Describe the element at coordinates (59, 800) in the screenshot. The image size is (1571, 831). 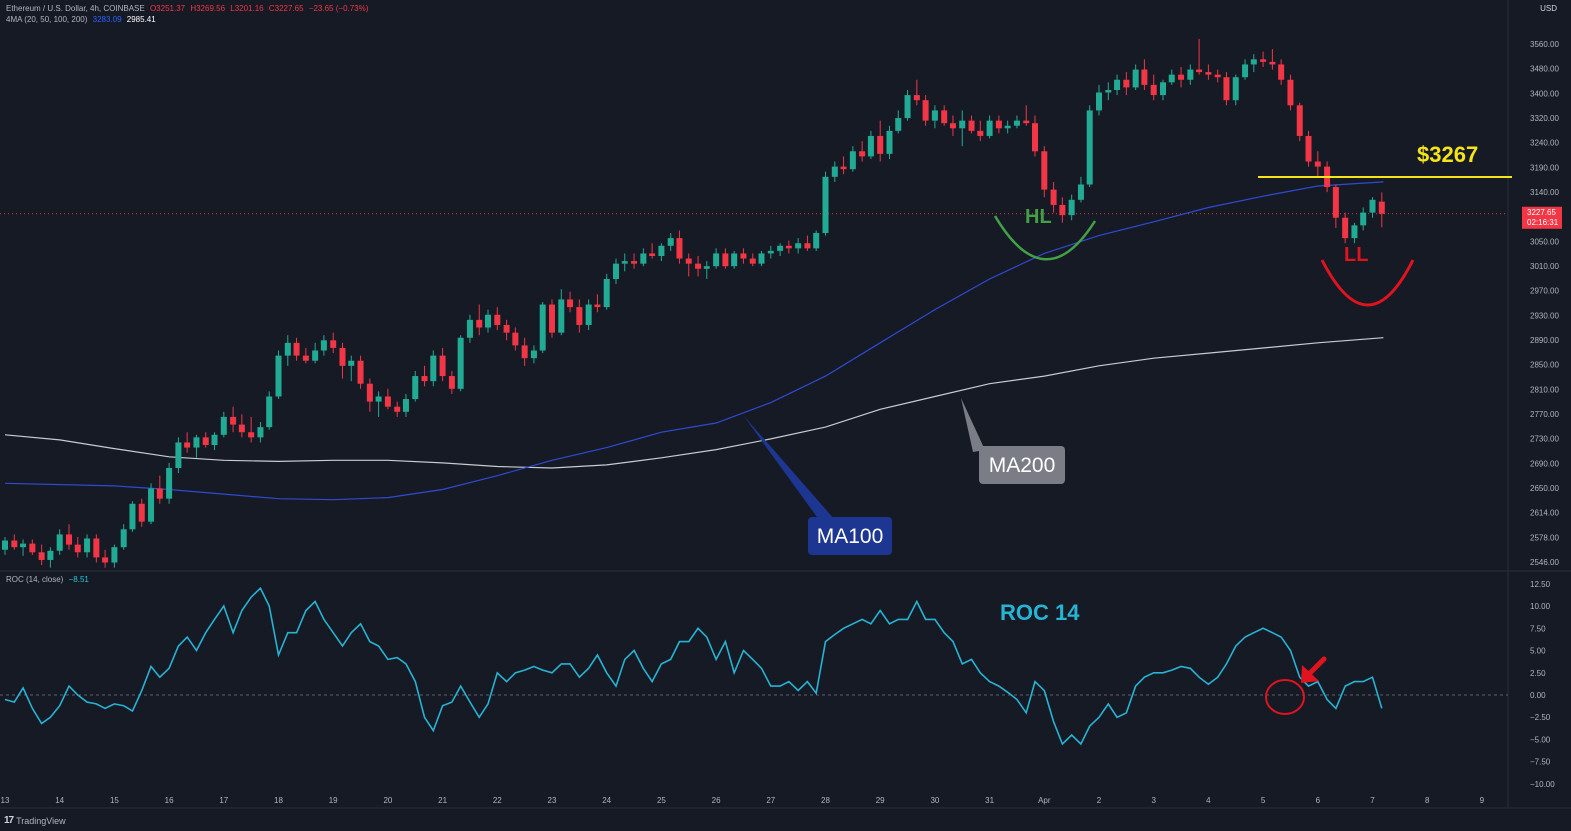
I see `time-tick-label: 14` at that location.